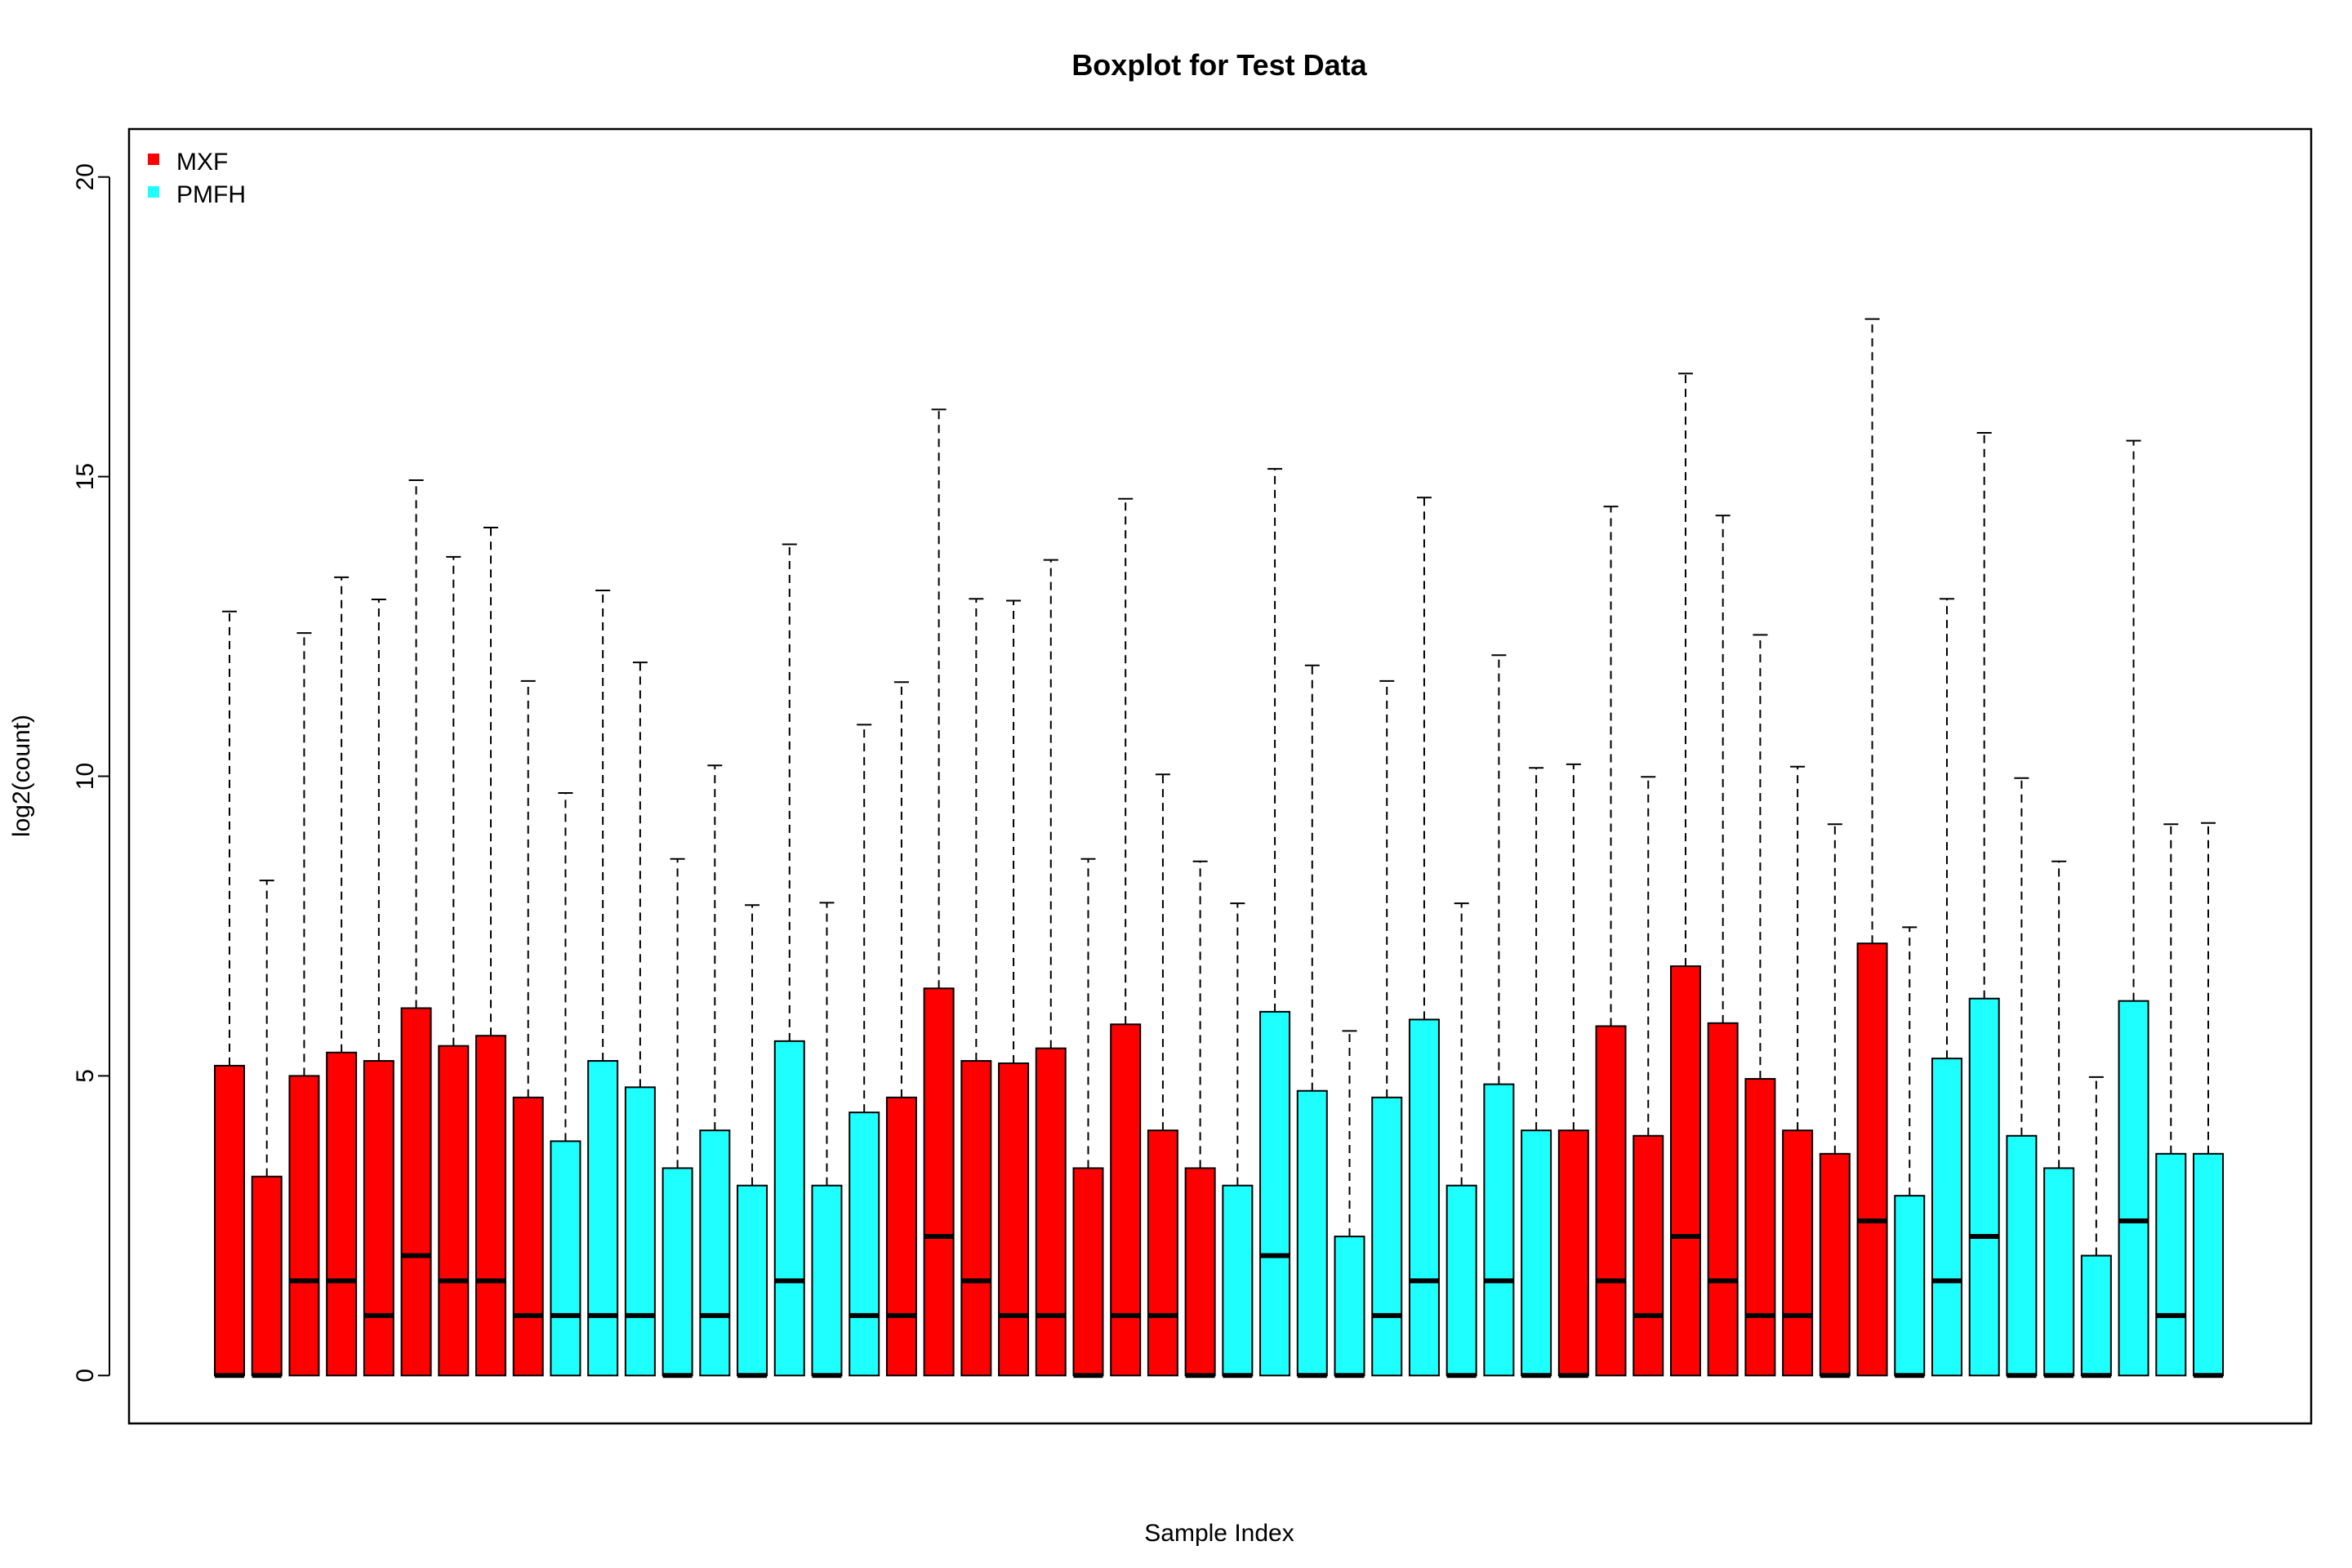 The image size is (2352, 1568). I want to click on legend-label-mxf: MXF, so click(202, 162).